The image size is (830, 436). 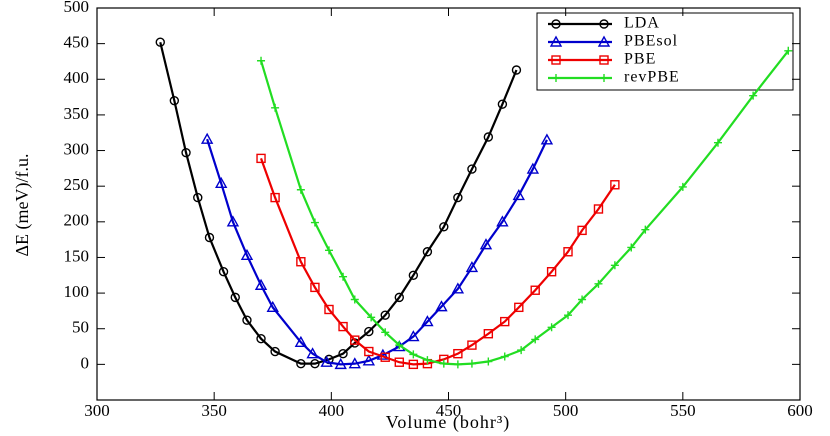 I want to click on y-tick-label: 350, so click(x=77, y=113).